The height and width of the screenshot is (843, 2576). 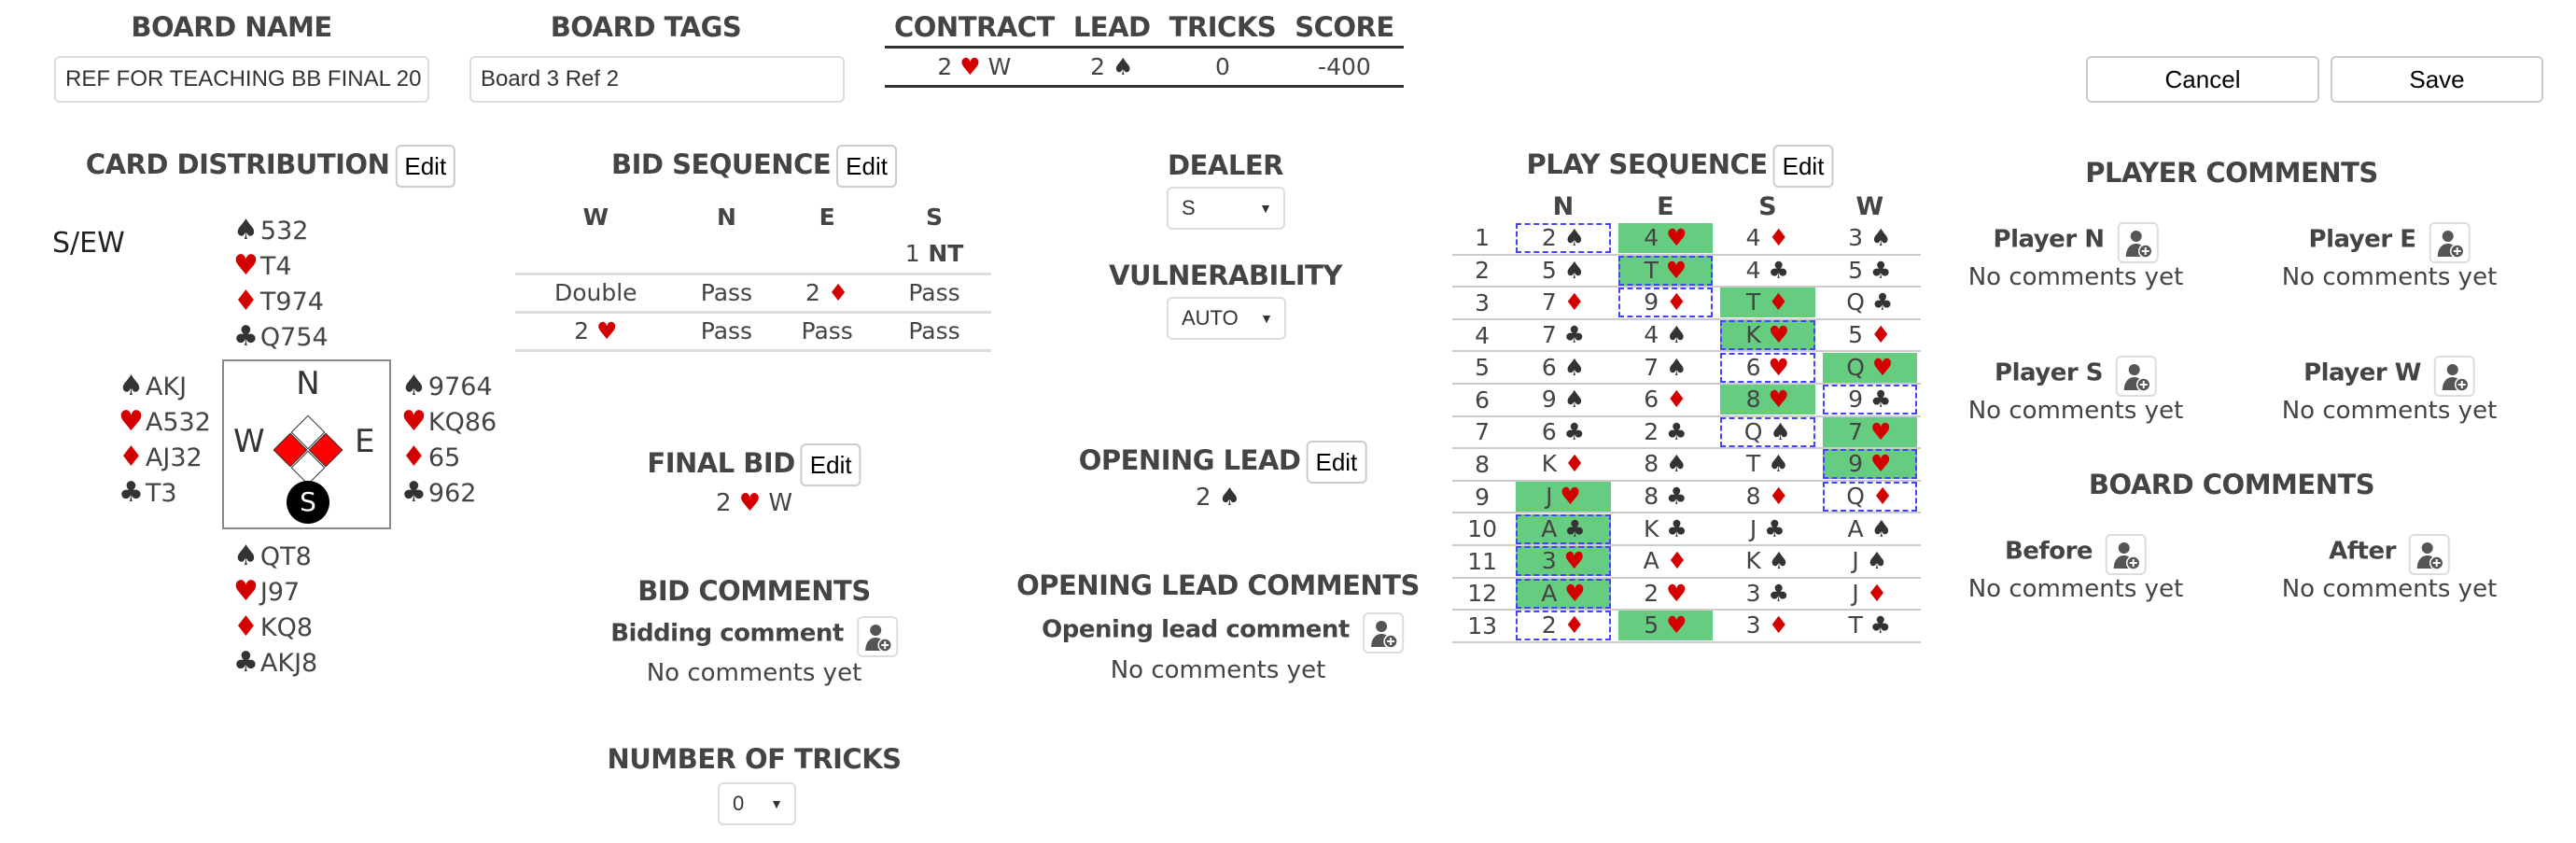 What do you see at coordinates (1266, 318) in the screenshot?
I see `dropdown-arrow-icon: ▼` at bounding box center [1266, 318].